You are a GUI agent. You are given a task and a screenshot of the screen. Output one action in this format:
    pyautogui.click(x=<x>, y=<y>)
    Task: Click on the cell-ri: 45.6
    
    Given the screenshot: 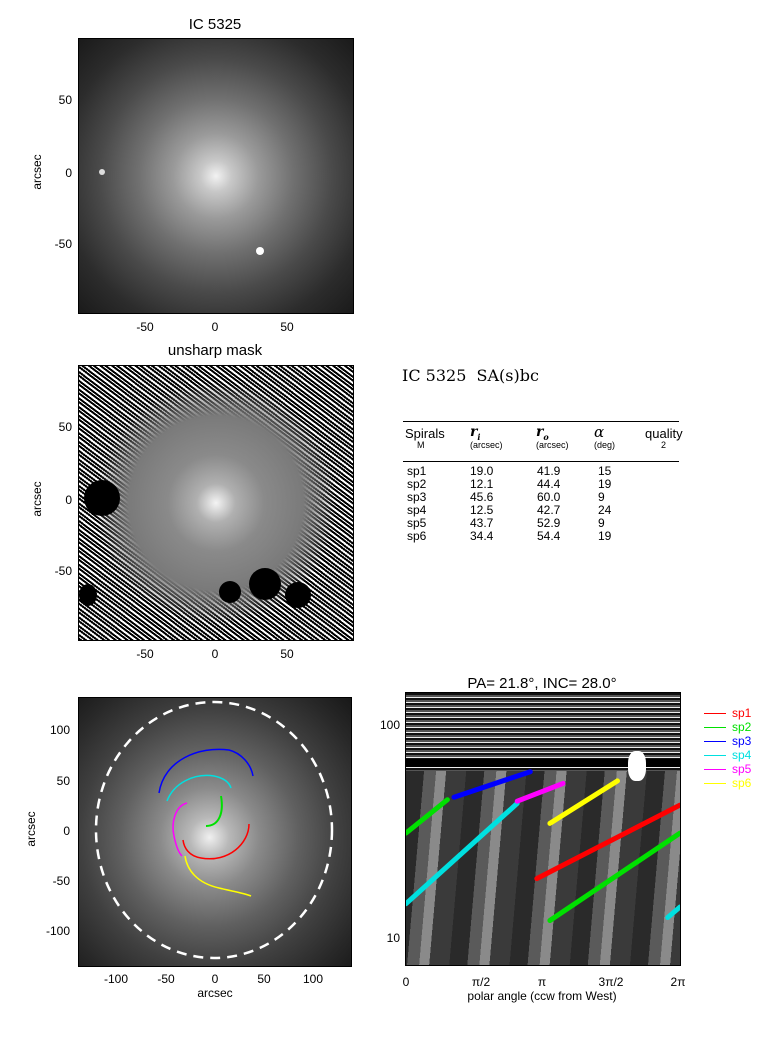 What is the action you would take?
    pyautogui.click(x=482, y=497)
    